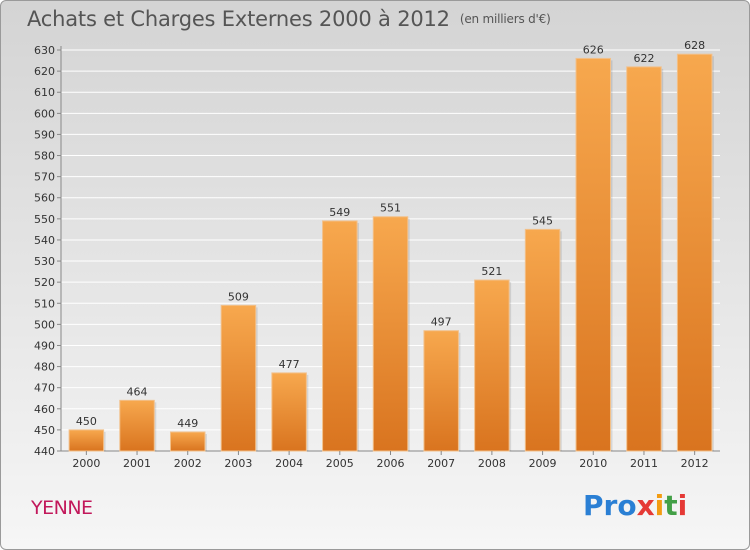  I want to click on y-tick-label: 590, so click(44, 134).